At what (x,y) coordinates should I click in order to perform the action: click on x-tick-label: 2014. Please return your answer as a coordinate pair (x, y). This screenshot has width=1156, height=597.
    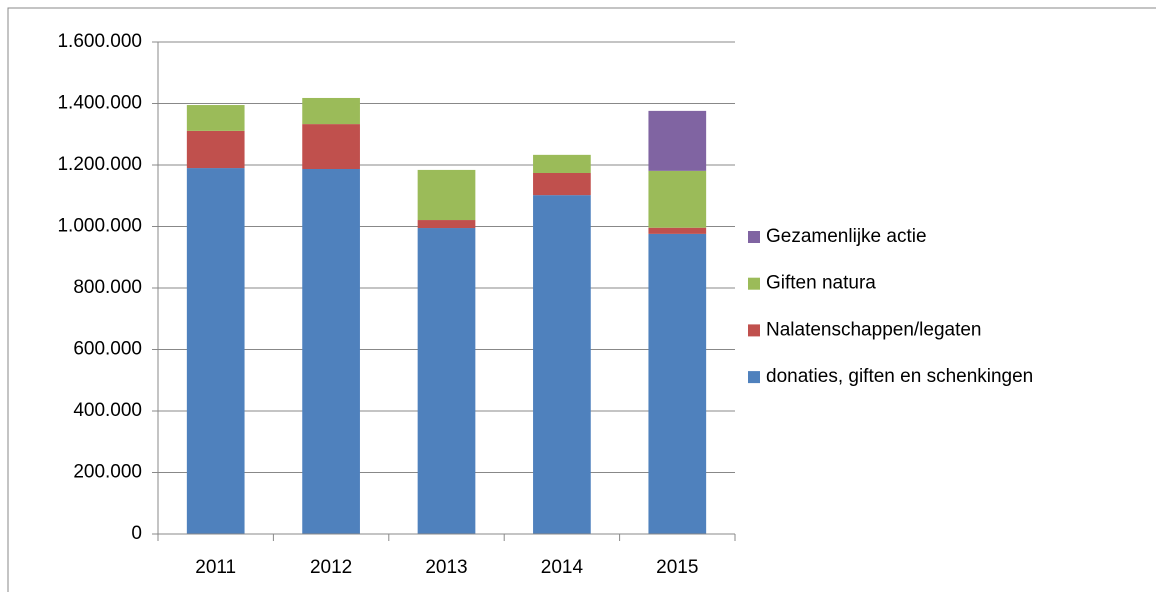
    Looking at the image, I should click on (562, 567).